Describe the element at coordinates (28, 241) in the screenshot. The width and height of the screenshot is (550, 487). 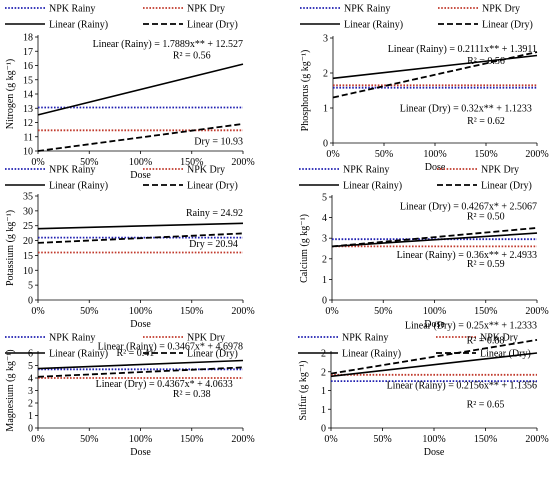
I see `y-tick-label: 20` at that location.